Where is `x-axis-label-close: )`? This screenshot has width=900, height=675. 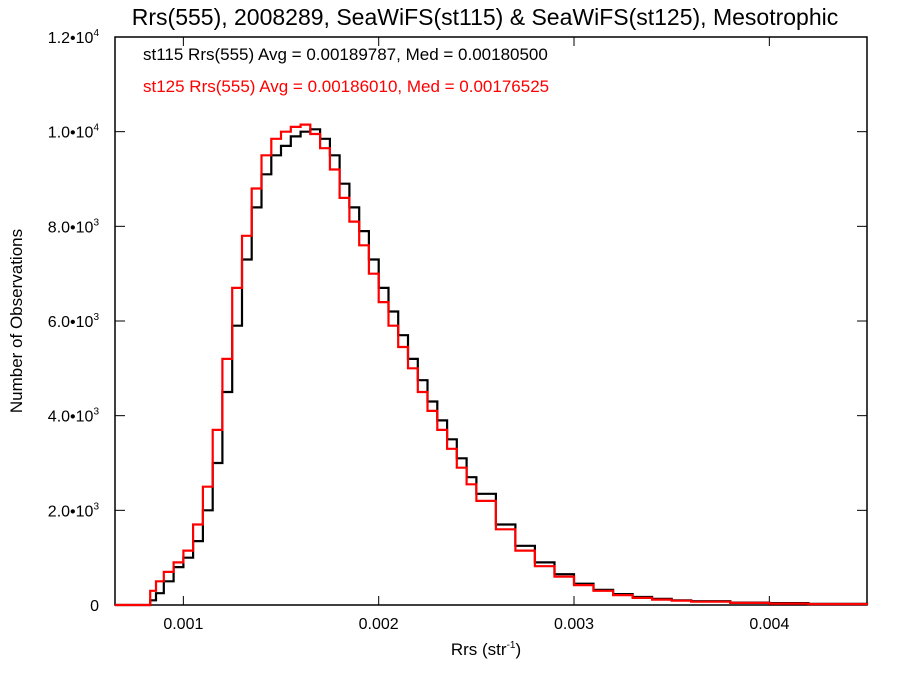
x-axis-label-close: ) is located at coordinates (518, 649).